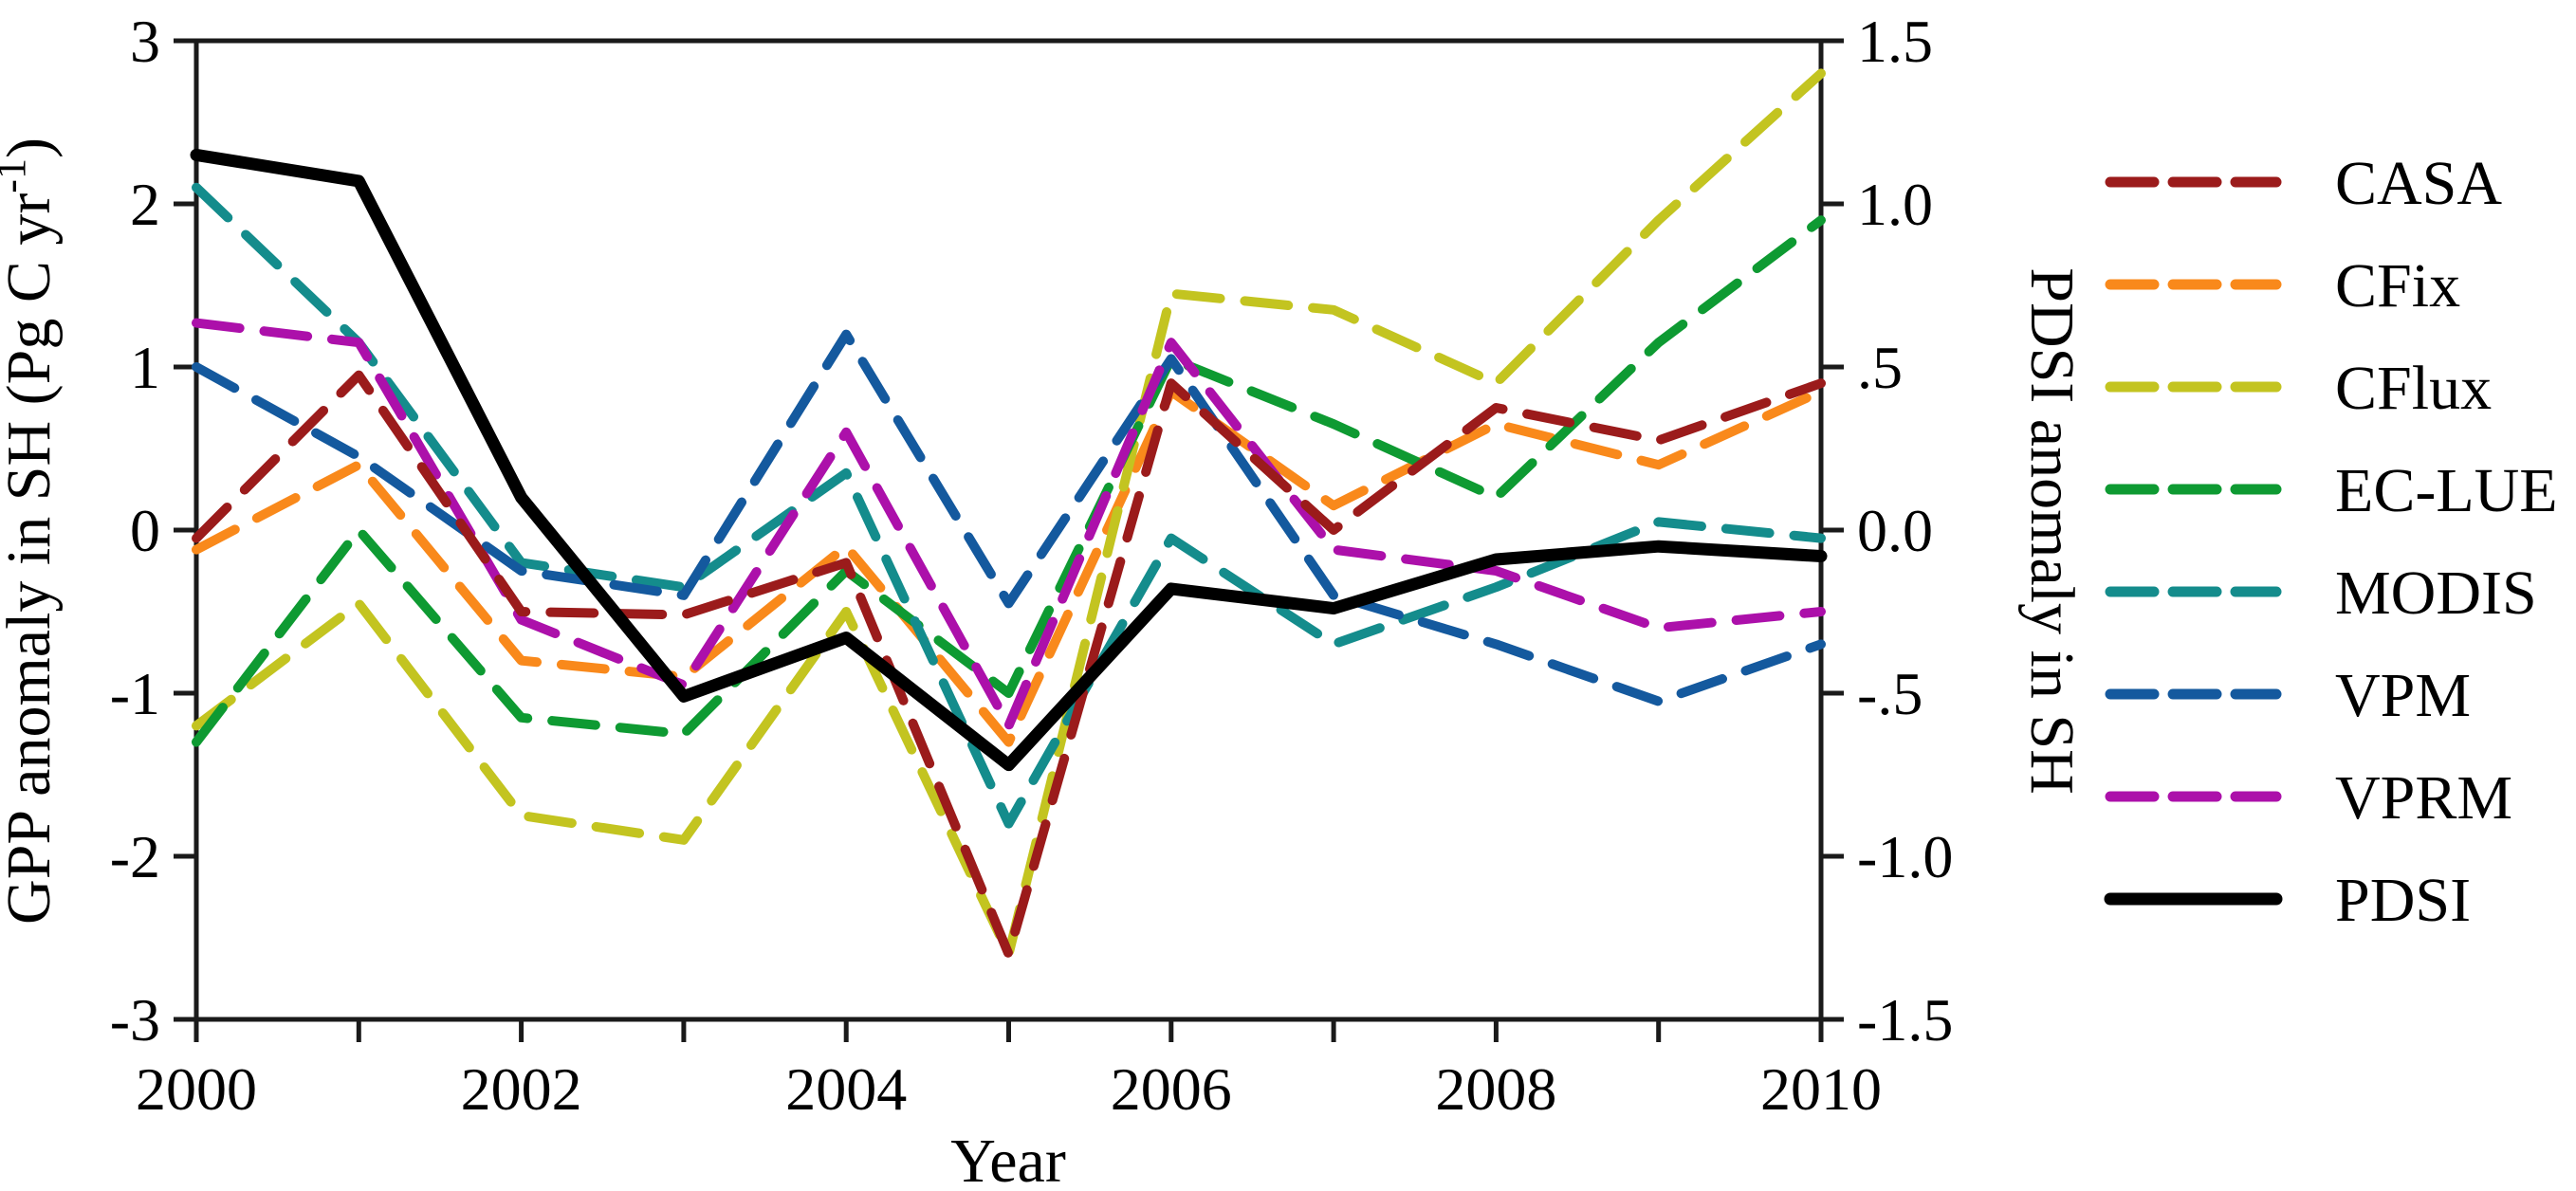  What do you see at coordinates (846, 1089) in the screenshot?
I see `x-axis-tick-label: 2004` at bounding box center [846, 1089].